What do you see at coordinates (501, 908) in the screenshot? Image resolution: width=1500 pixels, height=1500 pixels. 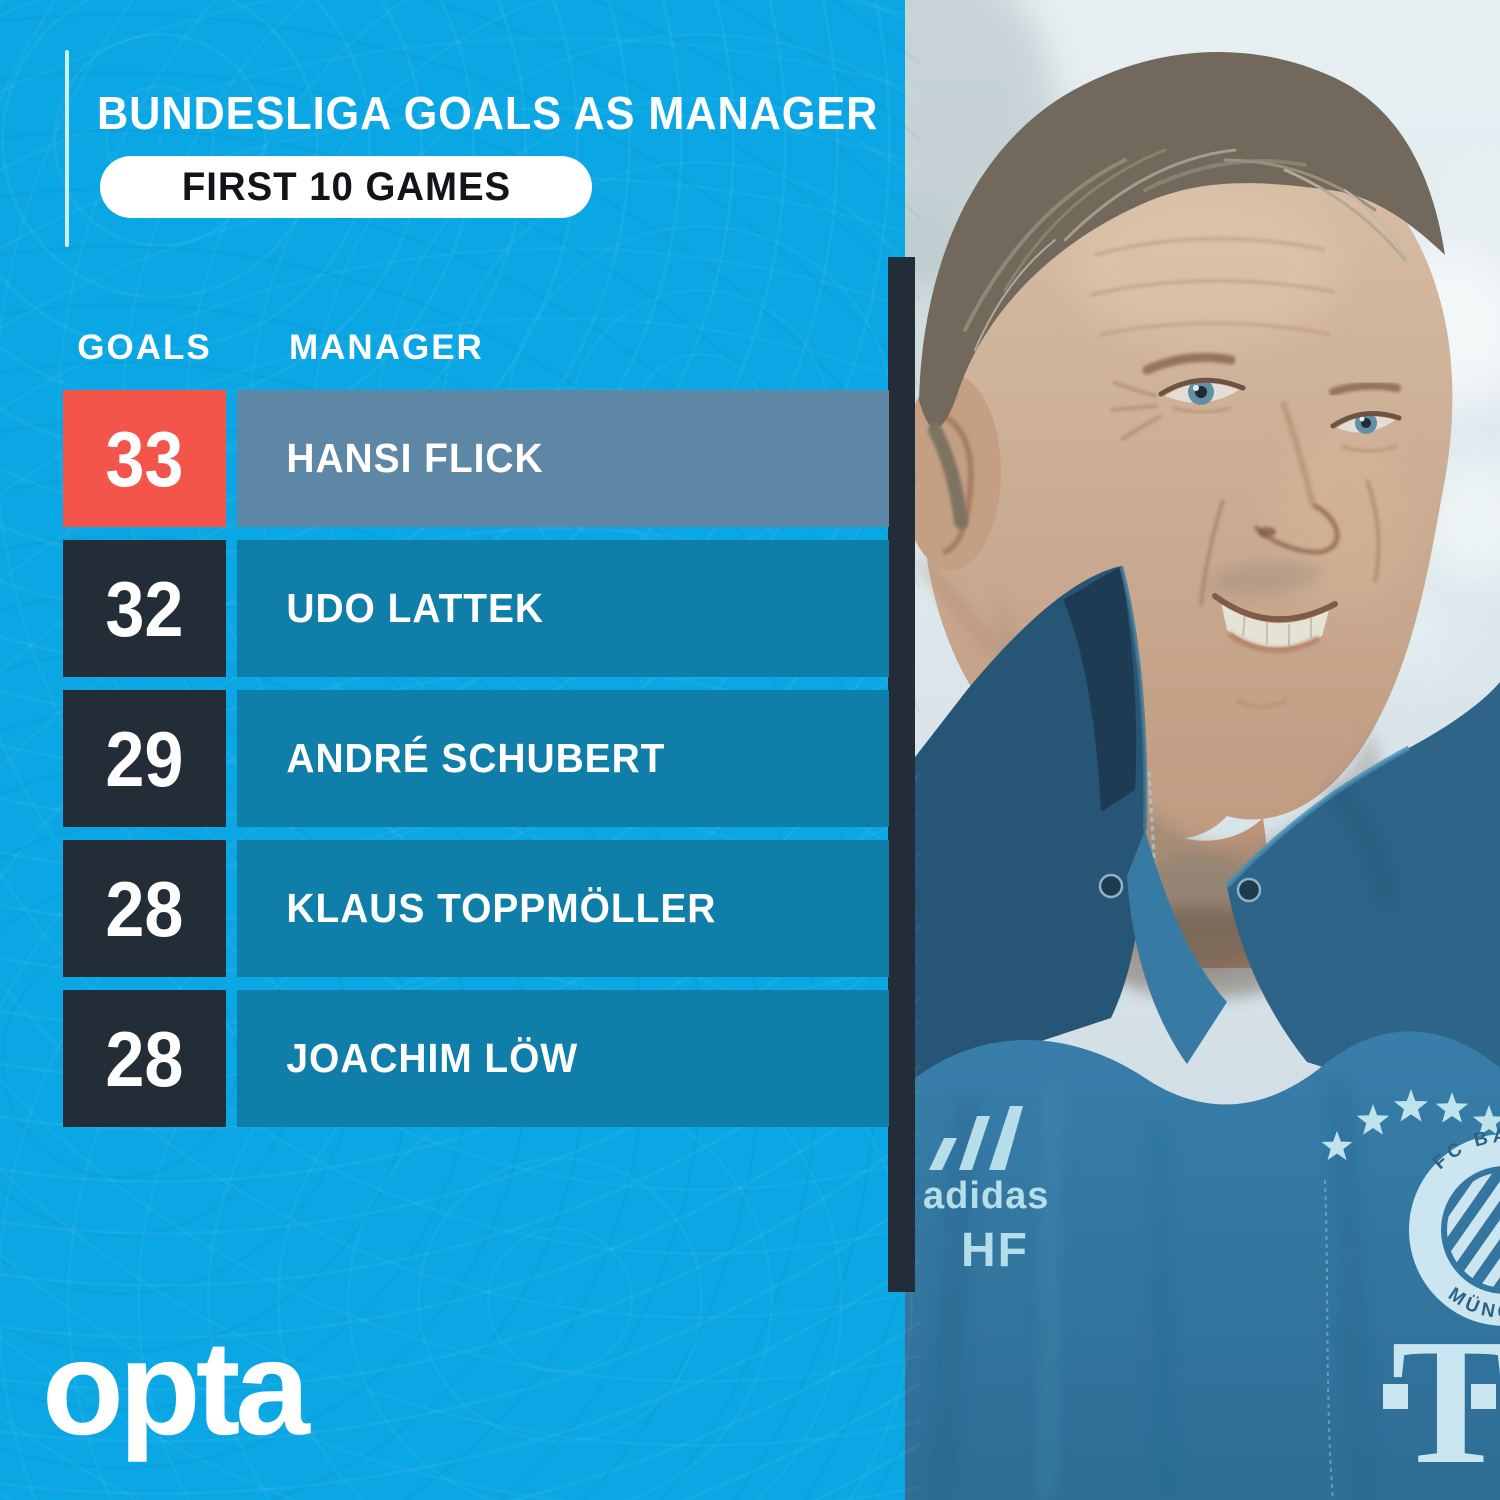 I see `manager-name: KLAUS TOPPMÖLLER` at bounding box center [501, 908].